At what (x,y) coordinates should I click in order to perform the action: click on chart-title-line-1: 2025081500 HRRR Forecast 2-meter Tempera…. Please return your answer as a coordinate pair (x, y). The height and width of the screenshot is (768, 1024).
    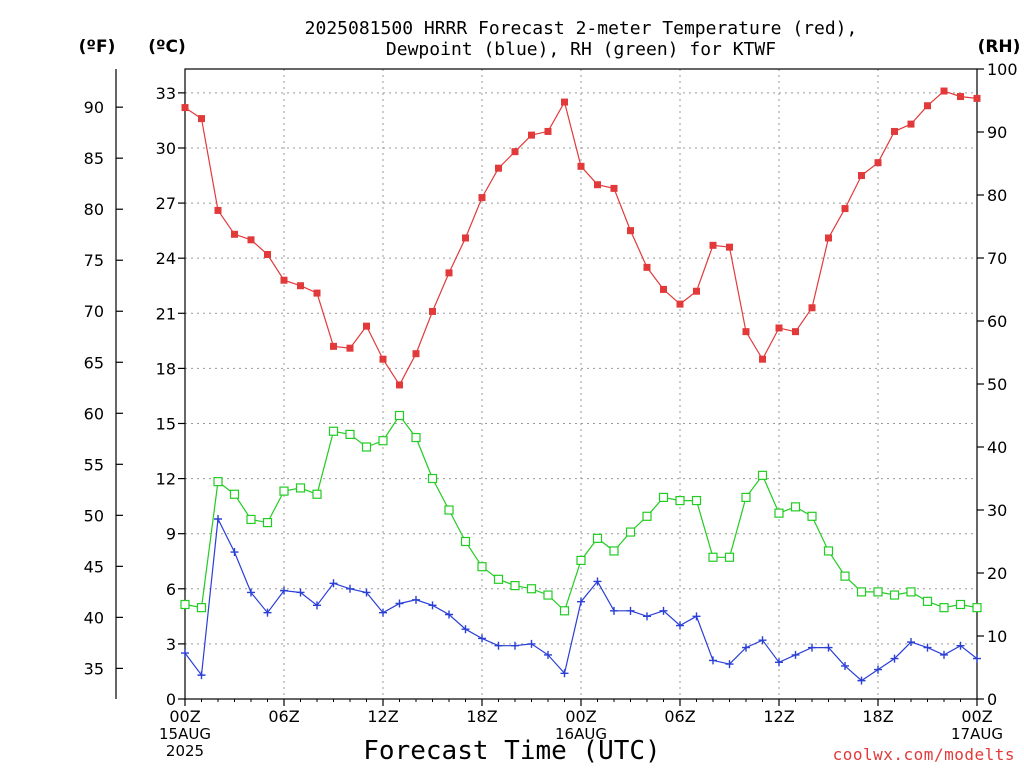
    Looking at the image, I should click on (581, 28).